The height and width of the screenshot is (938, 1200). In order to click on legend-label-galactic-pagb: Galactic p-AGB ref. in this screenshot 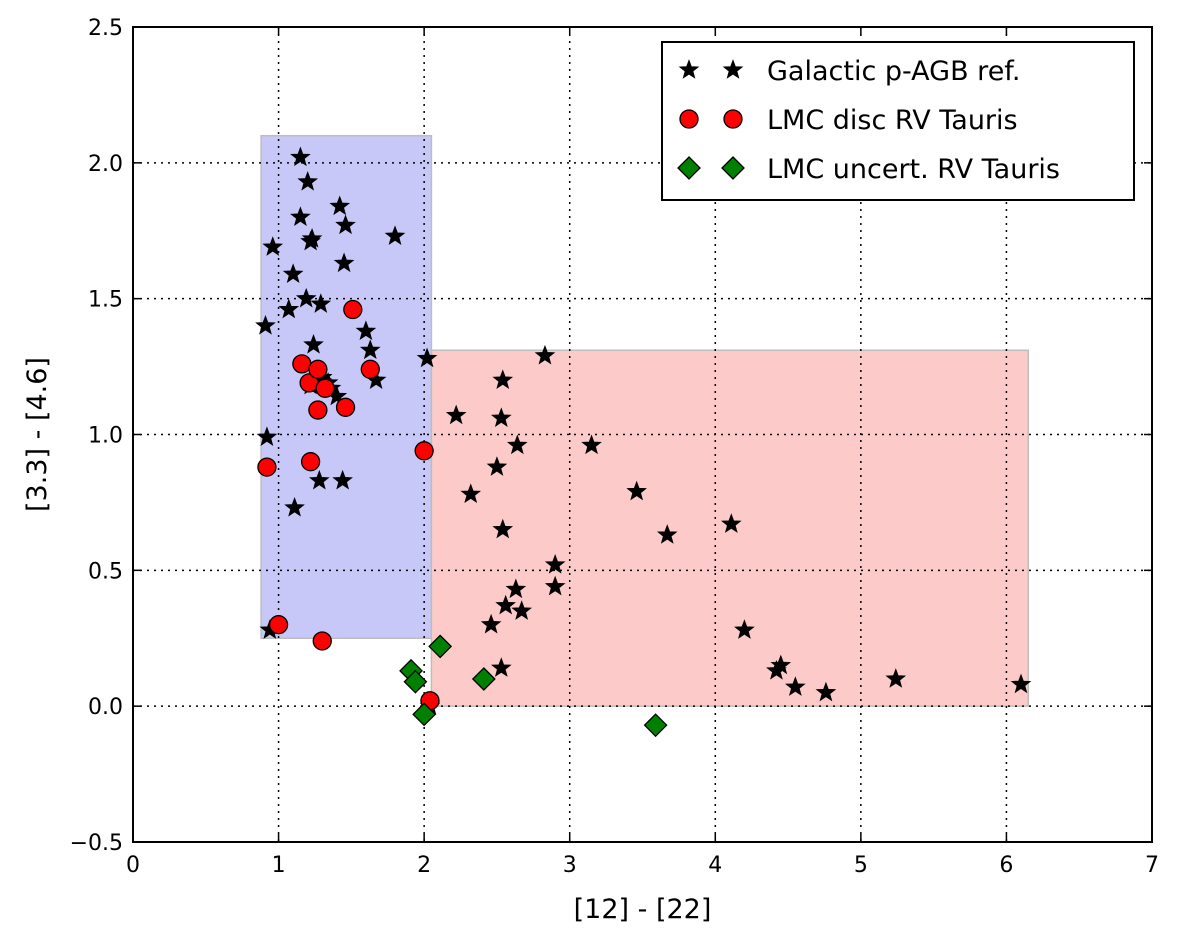, I will do `click(893, 71)`.